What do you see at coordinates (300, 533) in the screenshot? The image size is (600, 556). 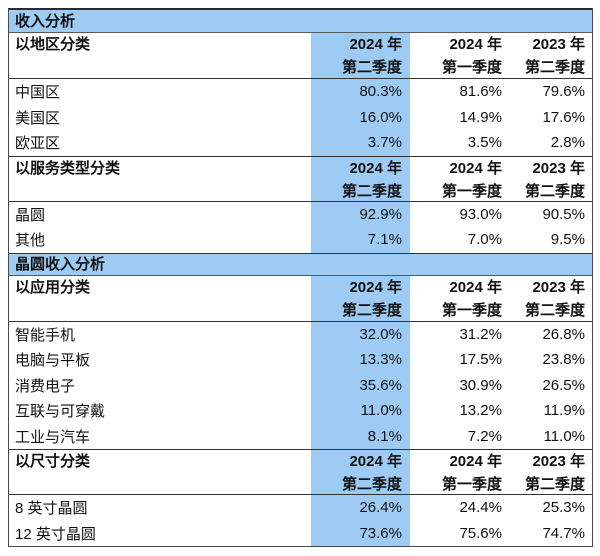 I see `table-row: 12 英寸晶圆 73.6% 75.6% 74.7%` at bounding box center [300, 533].